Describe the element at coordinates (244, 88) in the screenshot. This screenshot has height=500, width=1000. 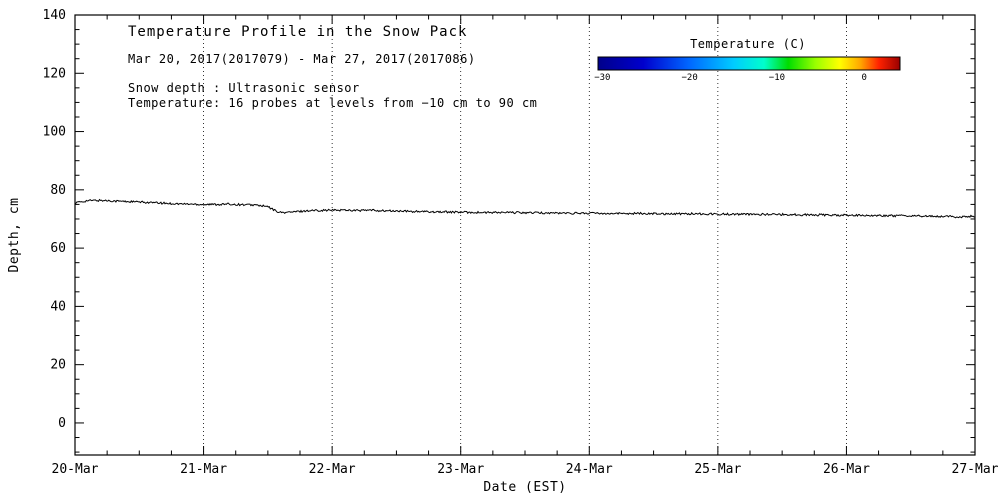
I see `chart-note-sensor: Snow depth : Ultrasonic sensor` at that location.